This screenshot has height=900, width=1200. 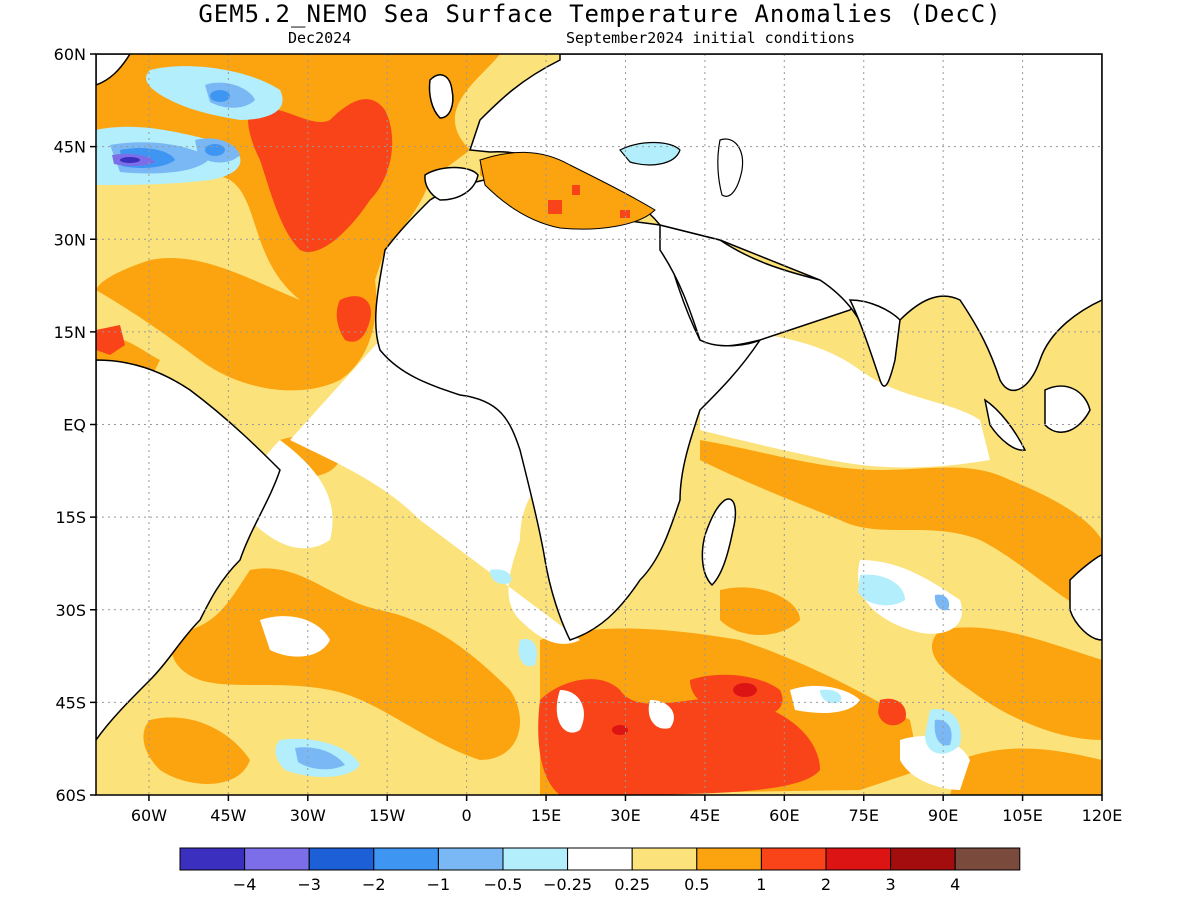 I want to click on colorbar-label: −2, so click(x=374, y=884).